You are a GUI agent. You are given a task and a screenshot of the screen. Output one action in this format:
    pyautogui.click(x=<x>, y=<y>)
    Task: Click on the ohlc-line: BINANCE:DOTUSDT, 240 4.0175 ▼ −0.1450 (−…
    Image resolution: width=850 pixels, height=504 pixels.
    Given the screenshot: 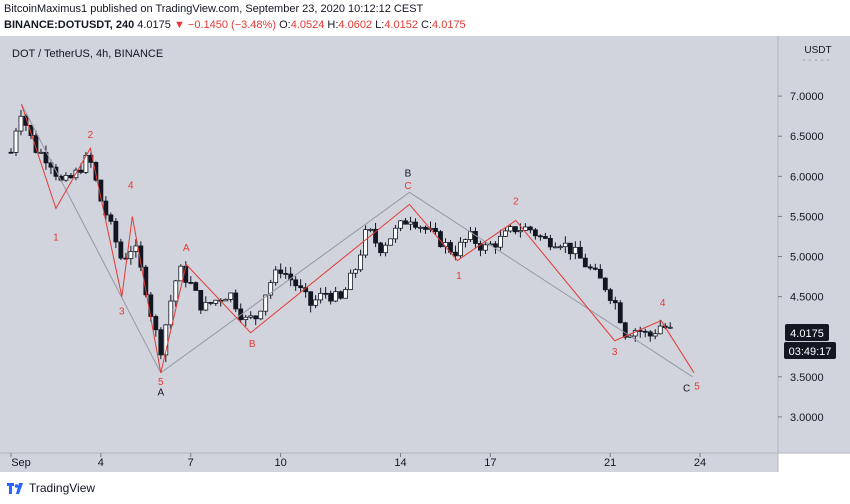 What is the action you would take?
    pyautogui.click(x=235, y=25)
    